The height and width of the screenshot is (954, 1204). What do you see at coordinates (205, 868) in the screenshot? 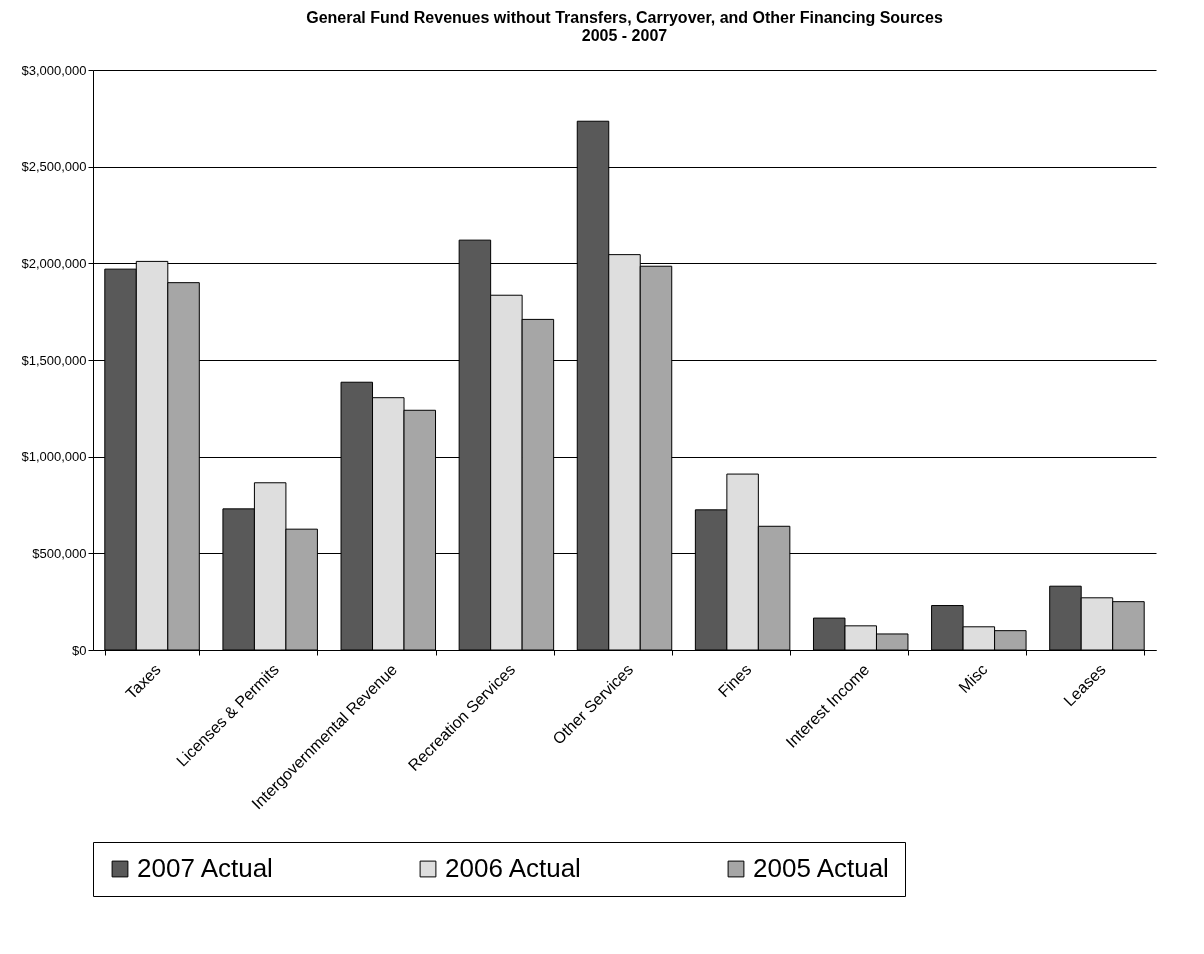
I see `legend-label: 2007 Actual` at bounding box center [205, 868].